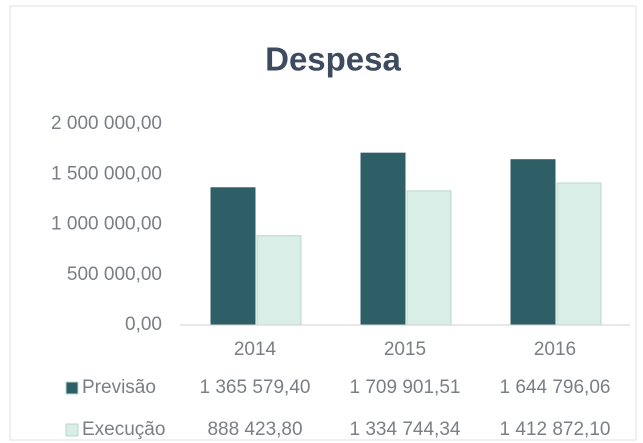 The height and width of the screenshot is (443, 643). Describe the element at coordinates (123, 429) in the screenshot. I see `legend-label: Execução` at that location.